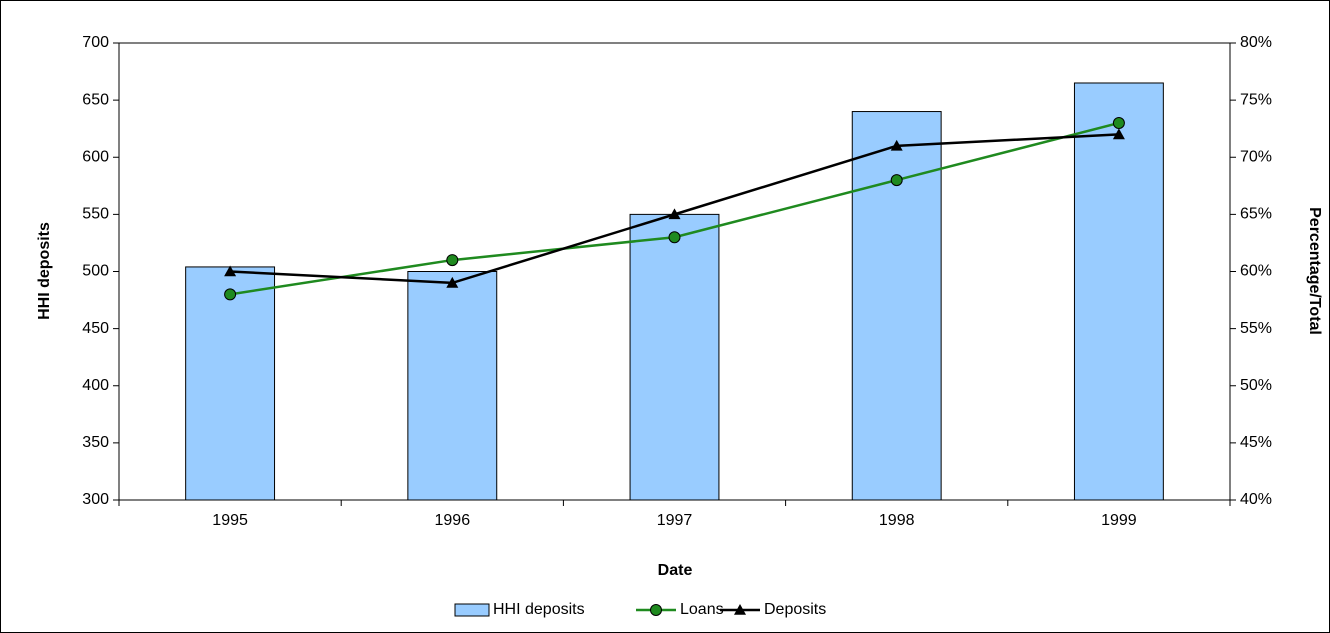 Image resolution: width=1330 pixels, height=633 pixels. Describe the element at coordinates (1314, 271) in the screenshot. I see `y2-axis-title: Percentage/Total` at that location.